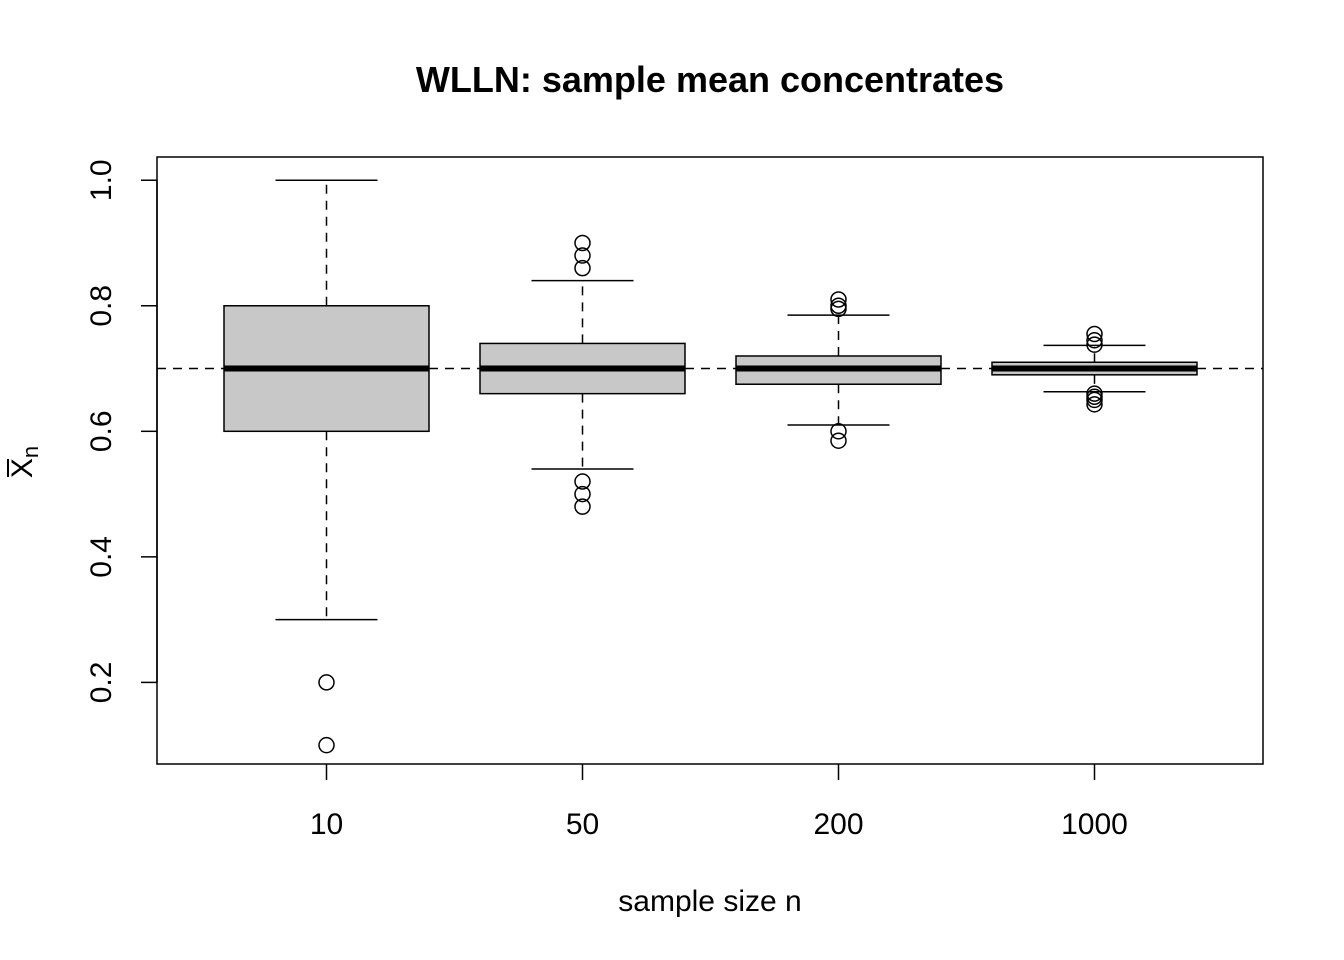 This screenshot has height=960, width=1344. What do you see at coordinates (838, 824) in the screenshot?
I see `x-tick-label: 200` at bounding box center [838, 824].